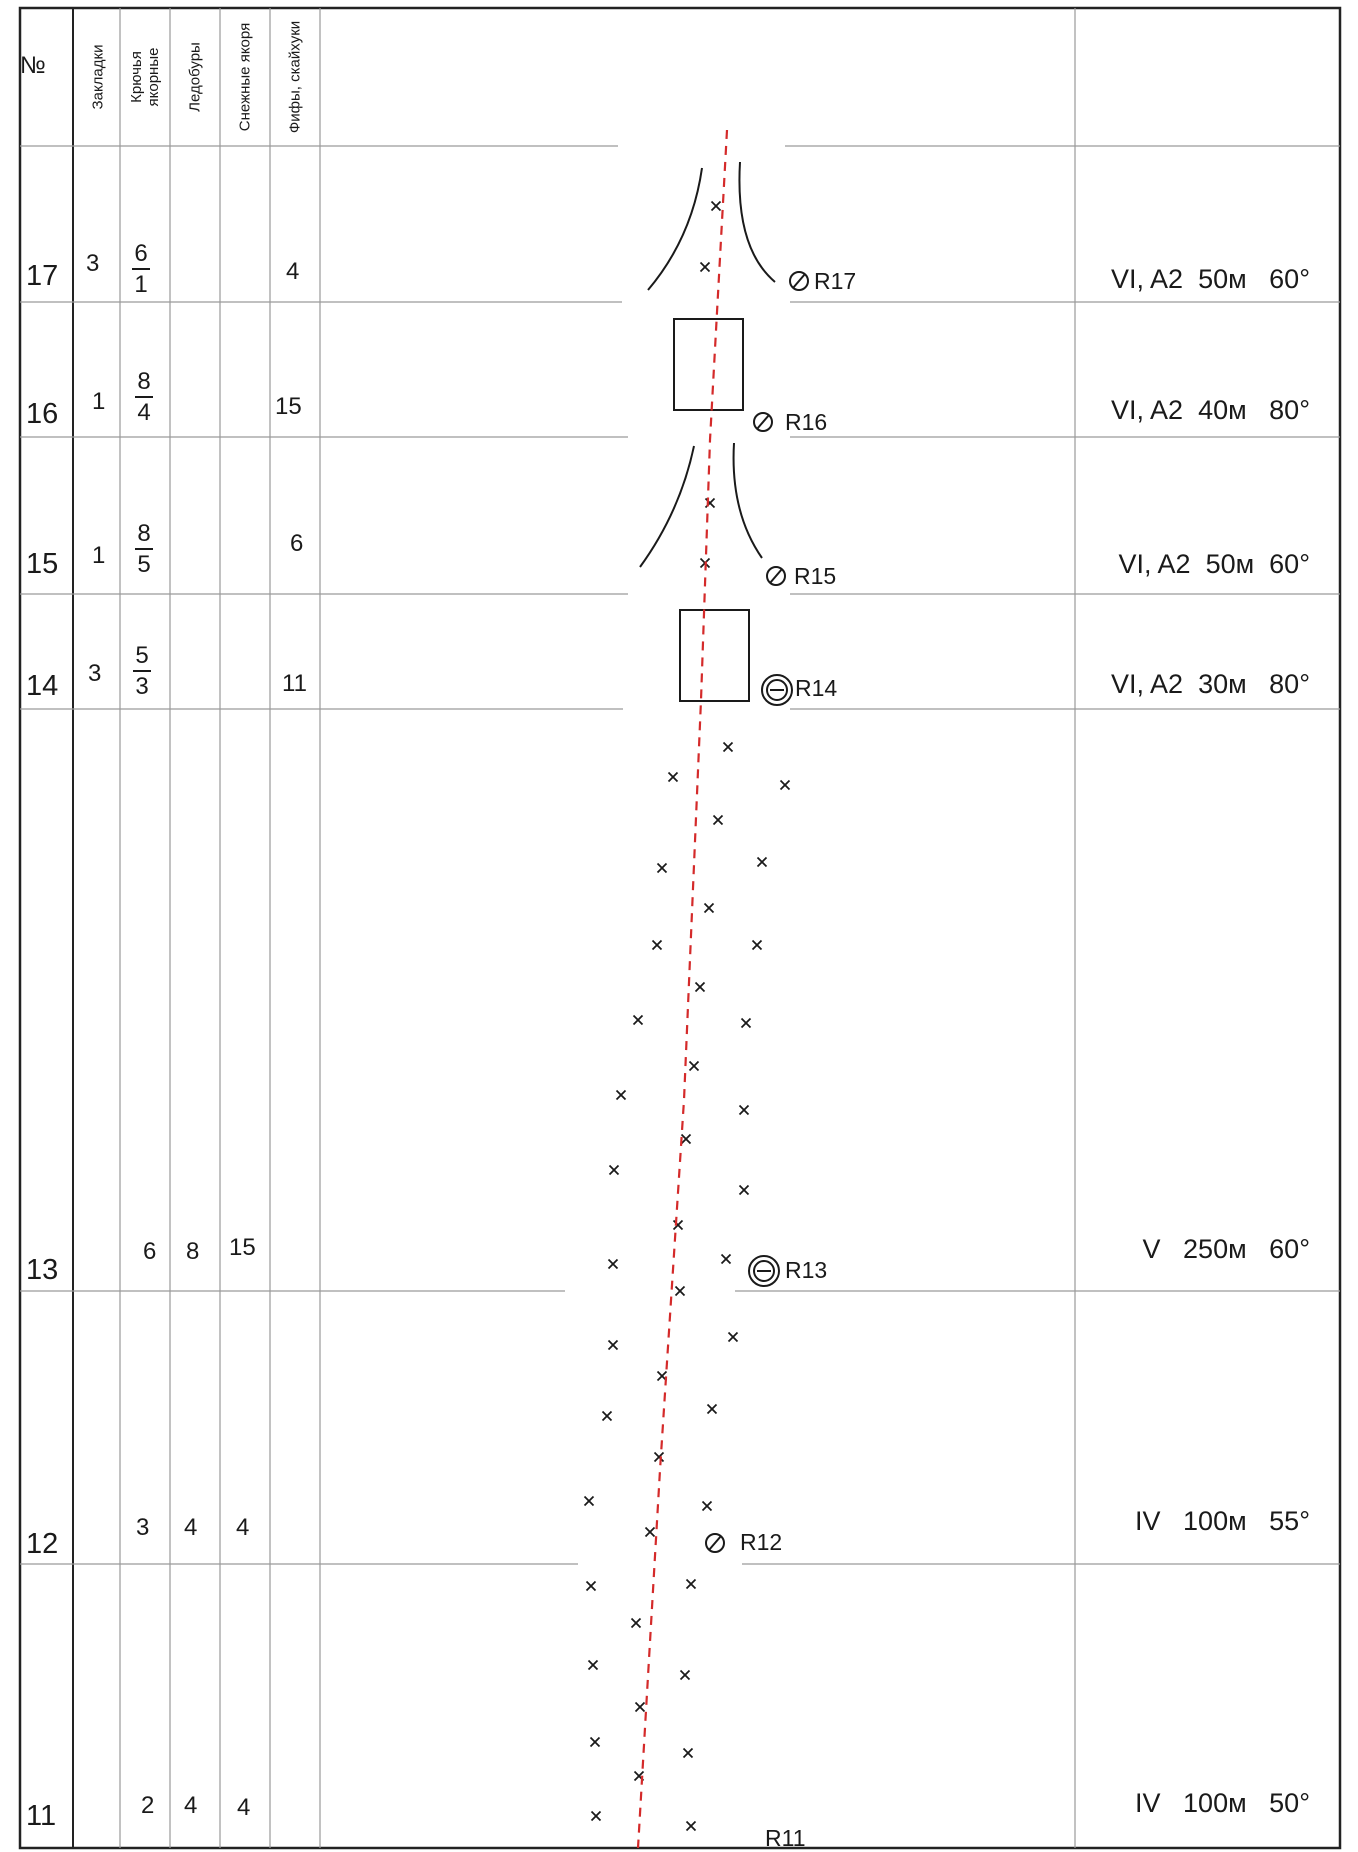  I want to click on row-number: 17, so click(42, 276).